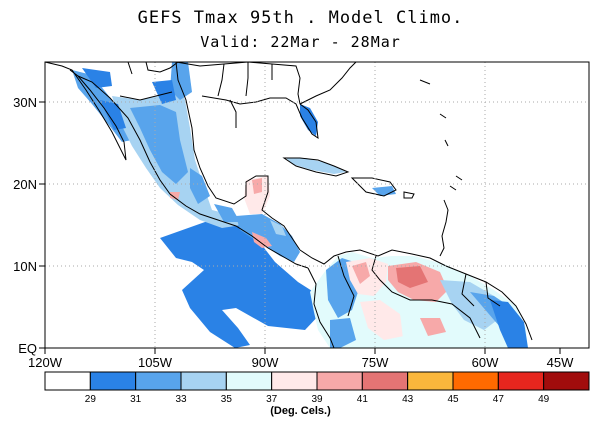 The width and height of the screenshot is (601, 431). What do you see at coordinates (25, 225) in the screenshot?
I see `latitude-labels: 30N 20N 10N EQ` at bounding box center [25, 225].